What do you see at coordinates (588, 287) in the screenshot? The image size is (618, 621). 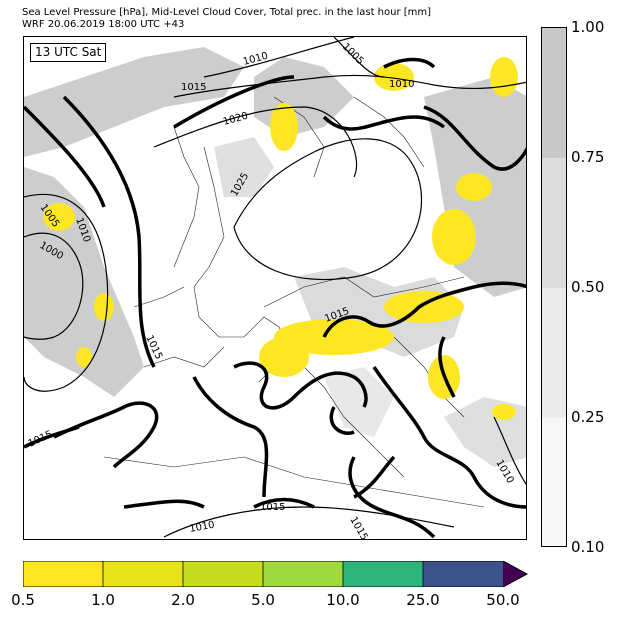 I see `cloud-colorbar-tick: 0.50` at bounding box center [588, 287].